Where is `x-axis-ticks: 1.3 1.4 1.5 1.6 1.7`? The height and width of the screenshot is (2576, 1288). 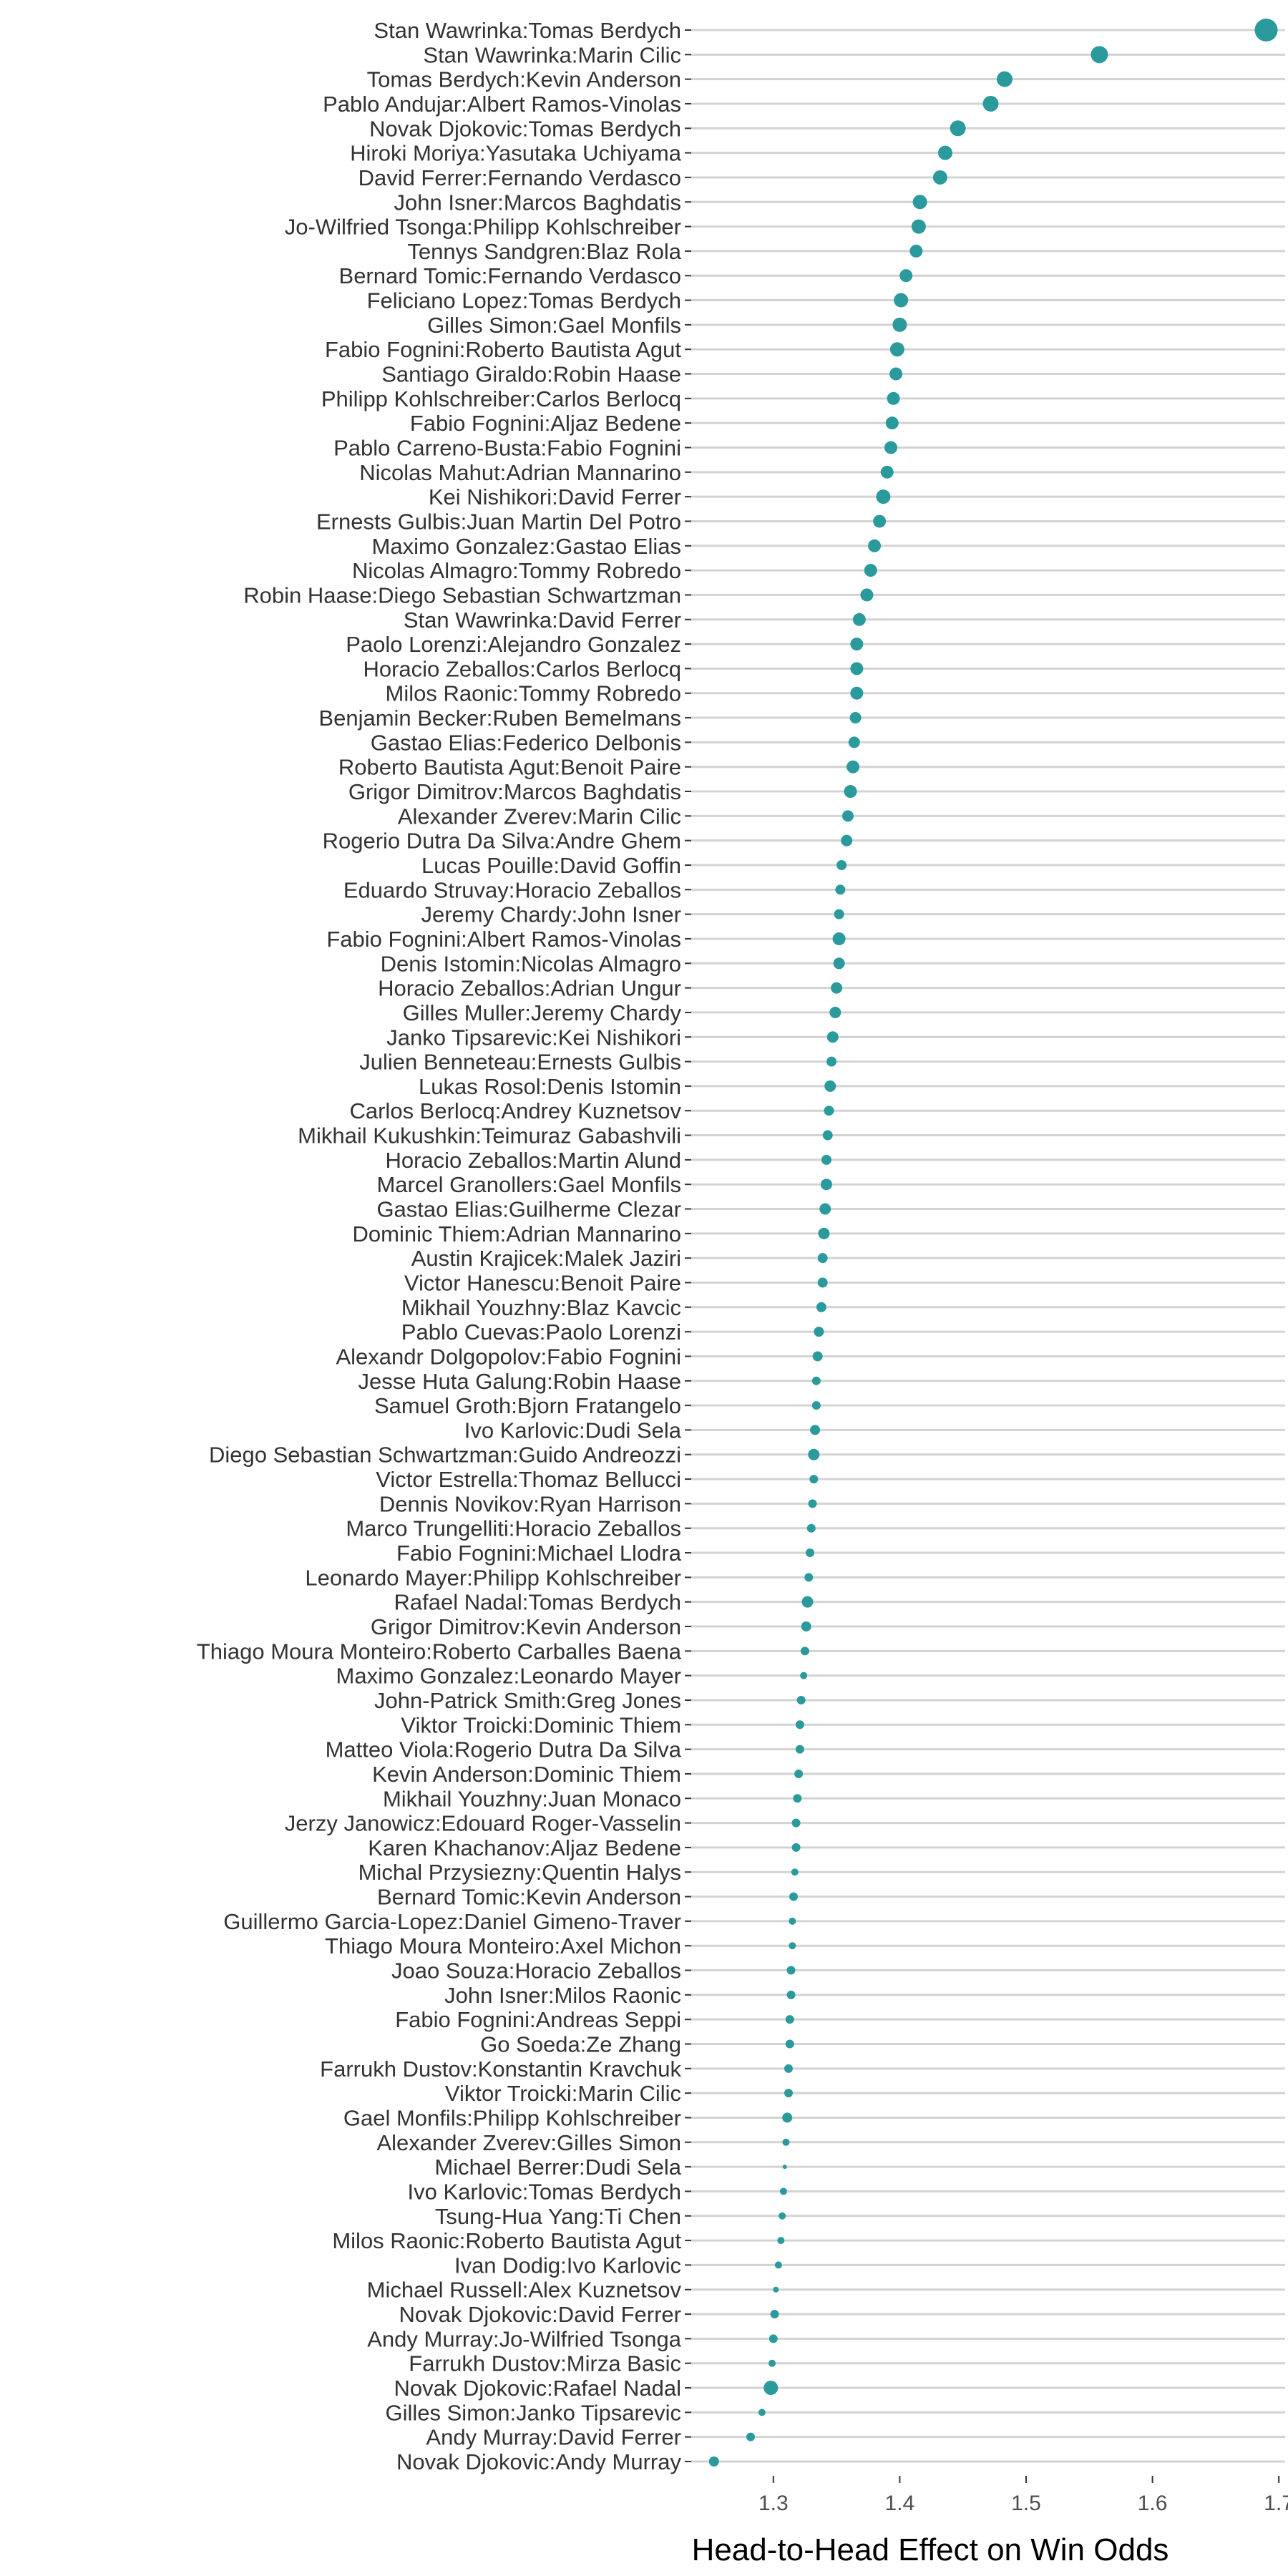
x-axis-ticks: 1.3 1.4 1.5 1.6 1.7 is located at coordinates (1023, 2495).